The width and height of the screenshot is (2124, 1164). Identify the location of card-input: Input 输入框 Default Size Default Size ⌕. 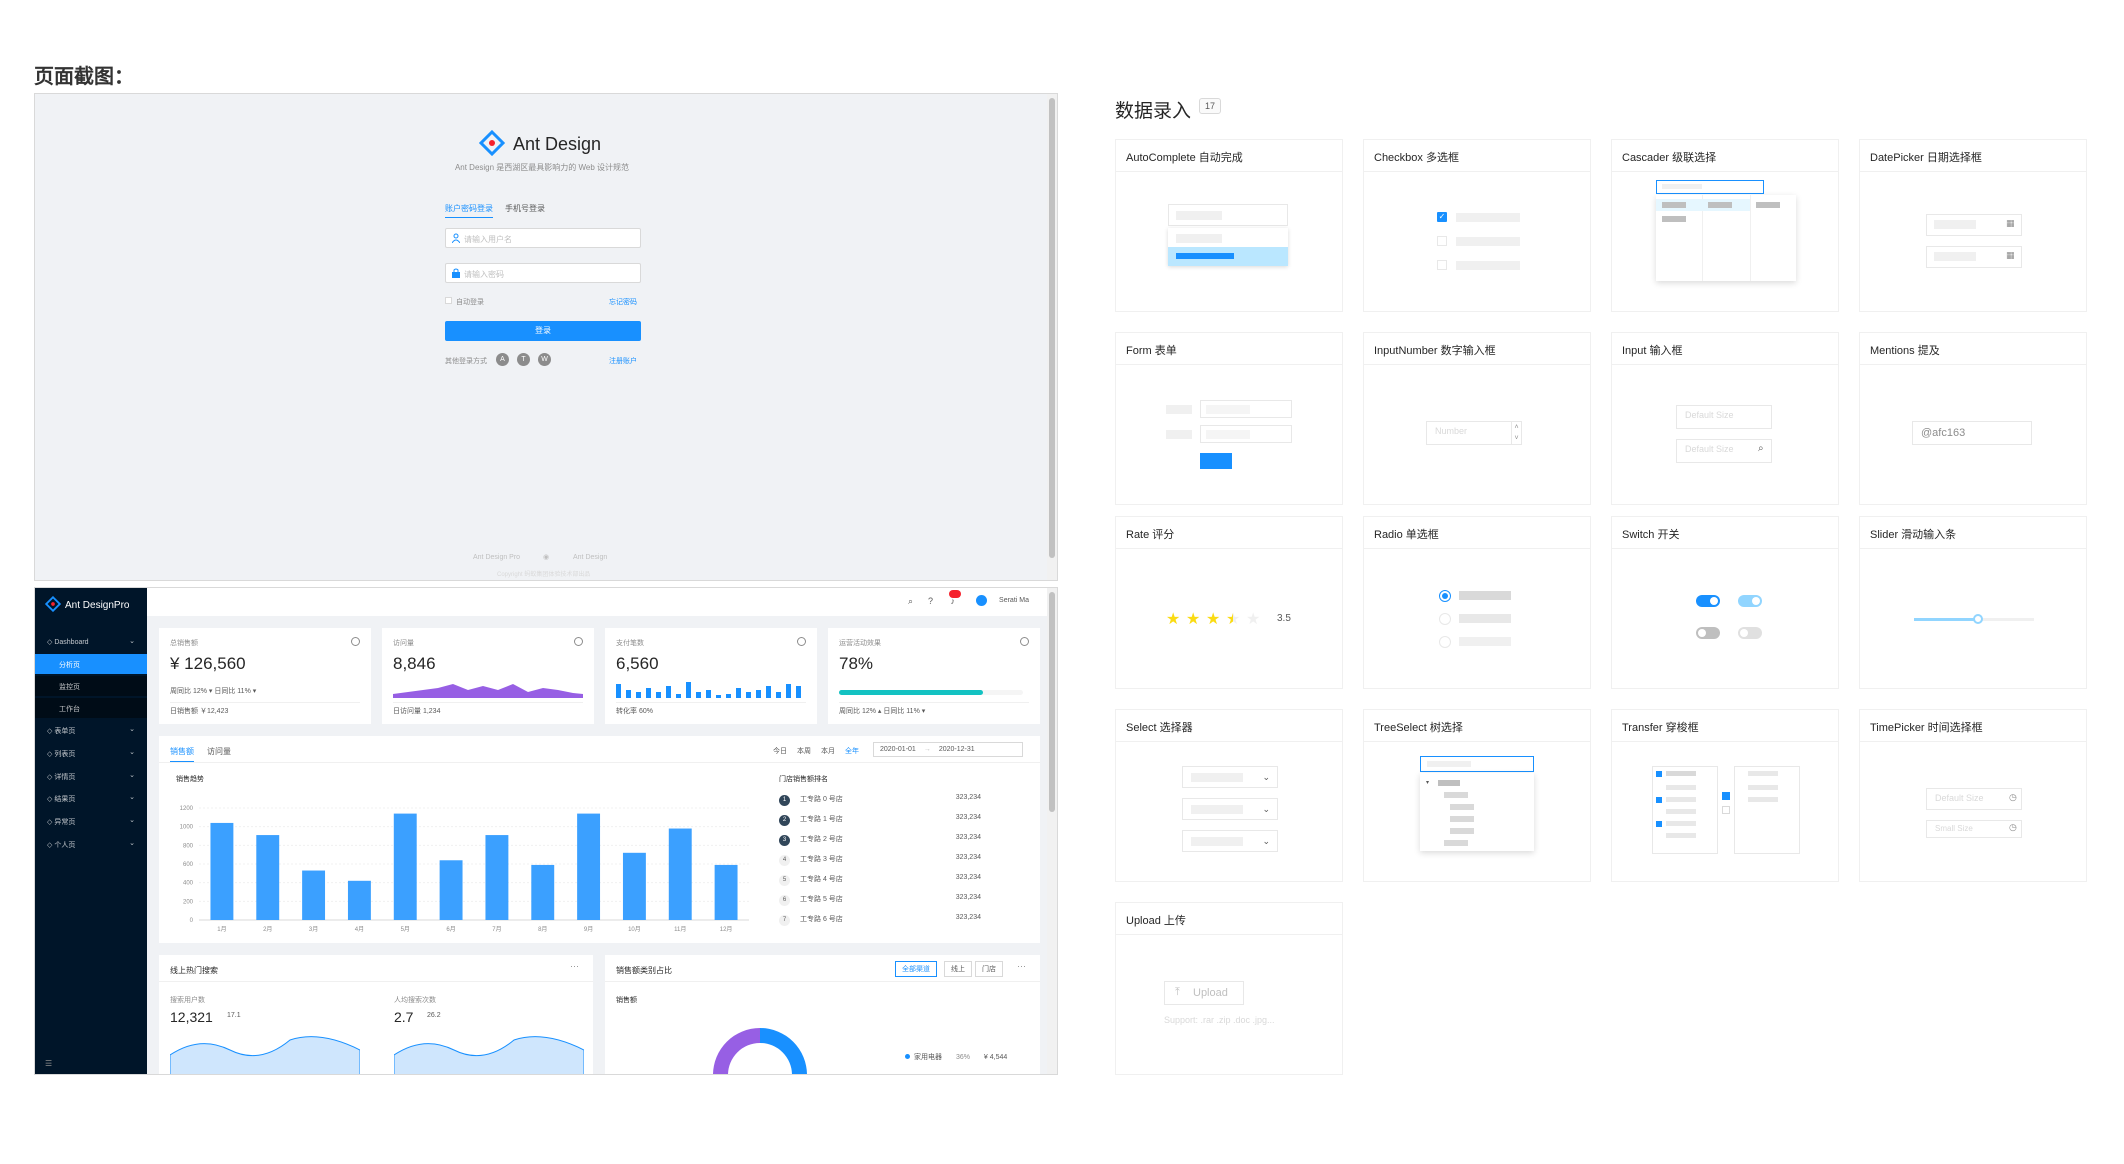
(1725, 418).